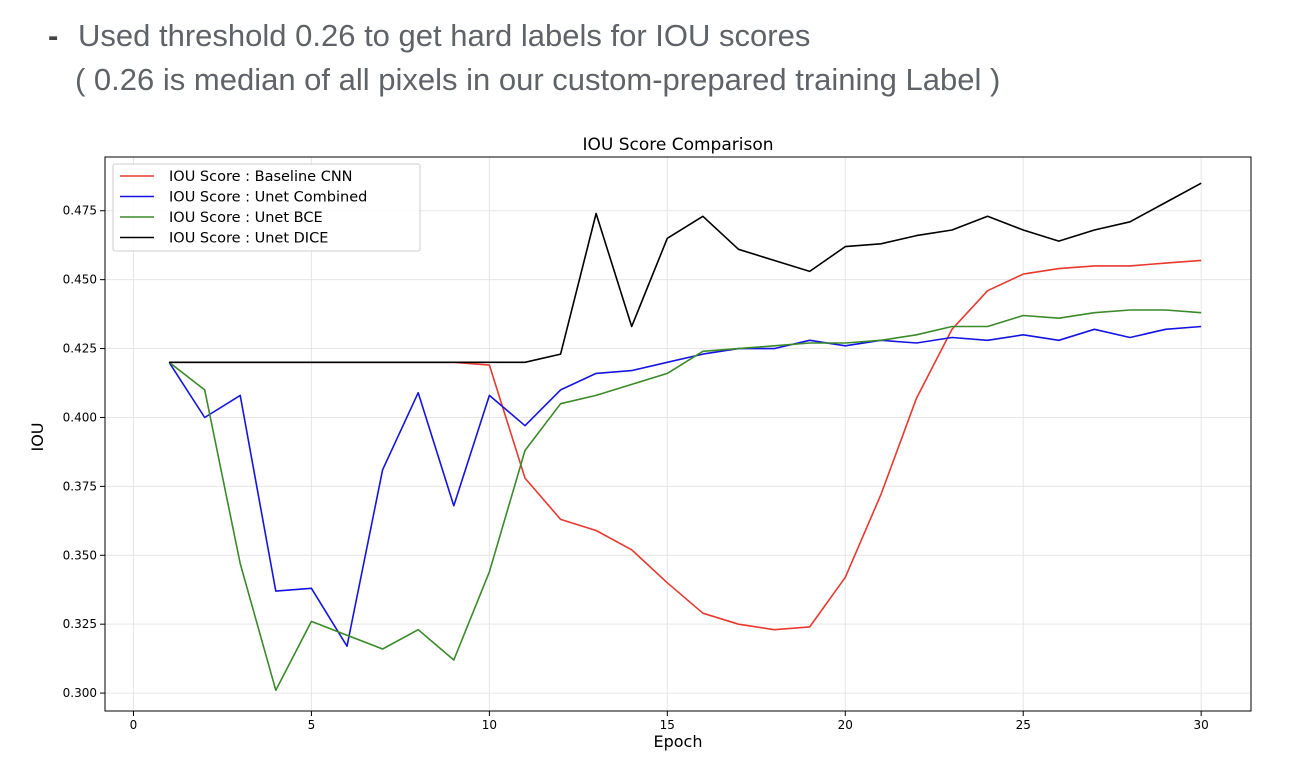  Describe the element at coordinates (1201, 725) in the screenshot. I see `x-tick-label: 30` at that location.